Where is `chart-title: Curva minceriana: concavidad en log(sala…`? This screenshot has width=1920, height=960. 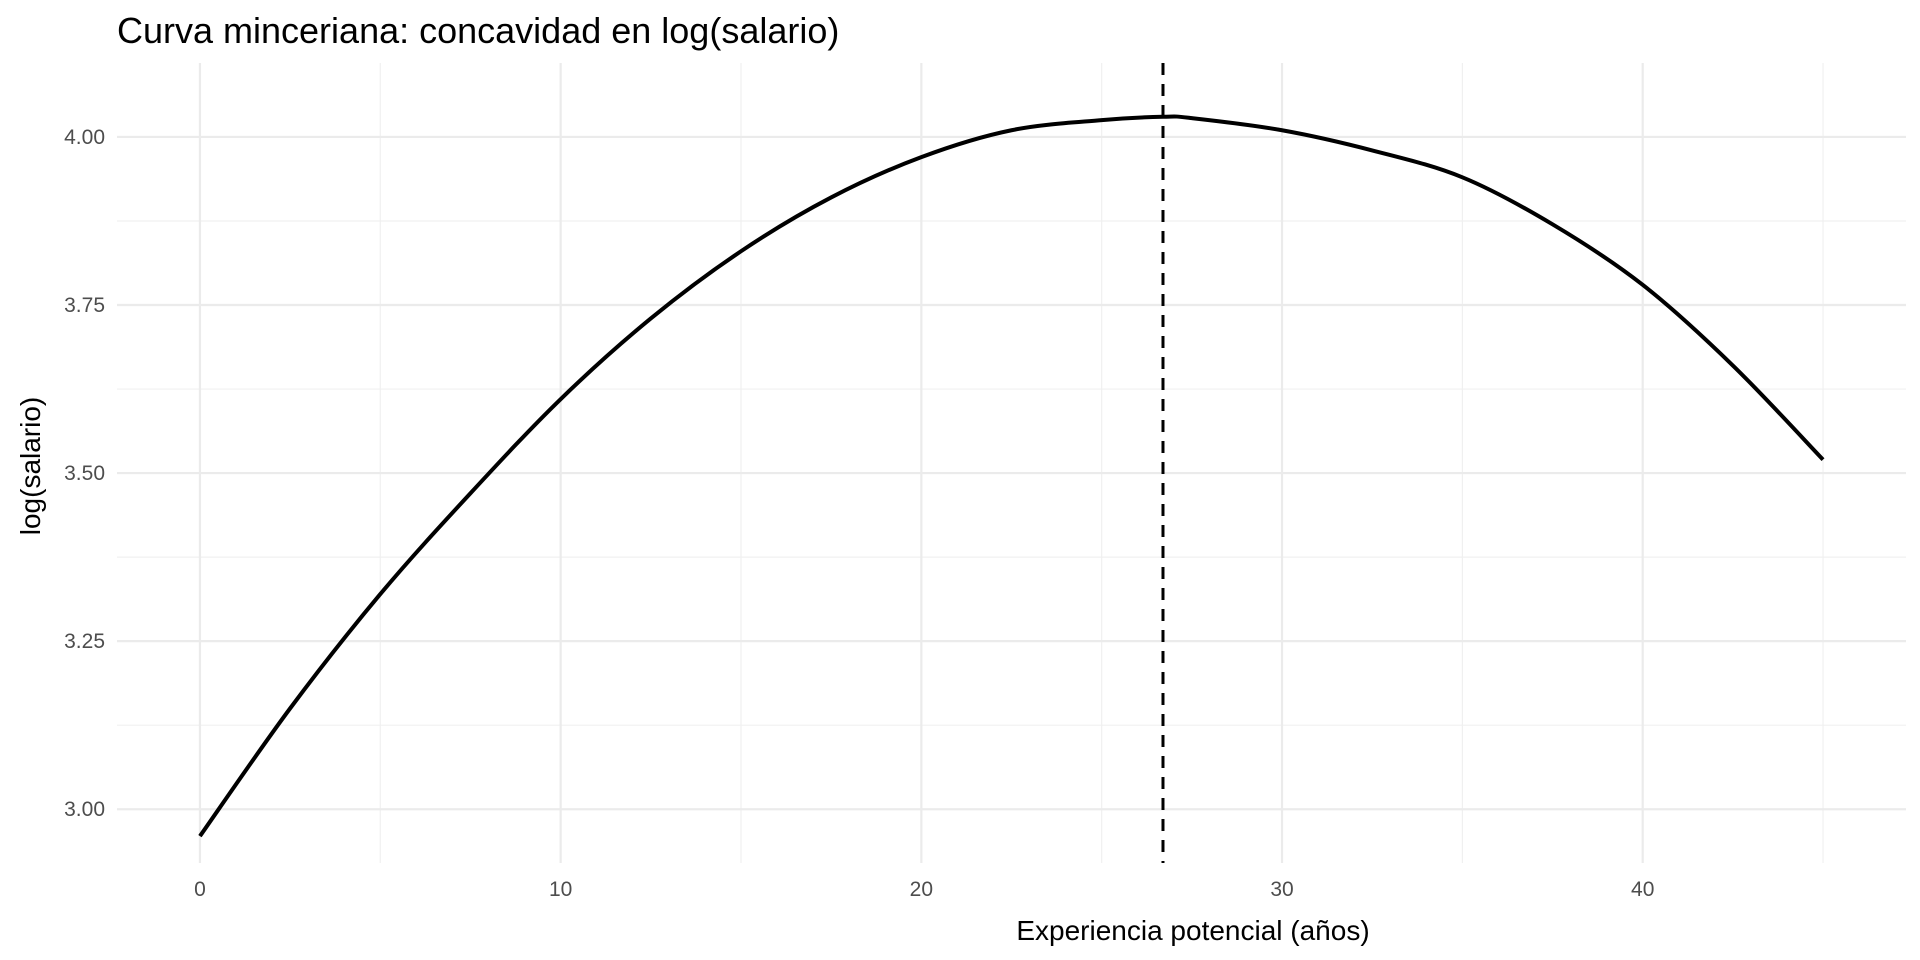 chart-title: Curva minceriana: concavidad en log(sala… is located at coordinates (478, 30).